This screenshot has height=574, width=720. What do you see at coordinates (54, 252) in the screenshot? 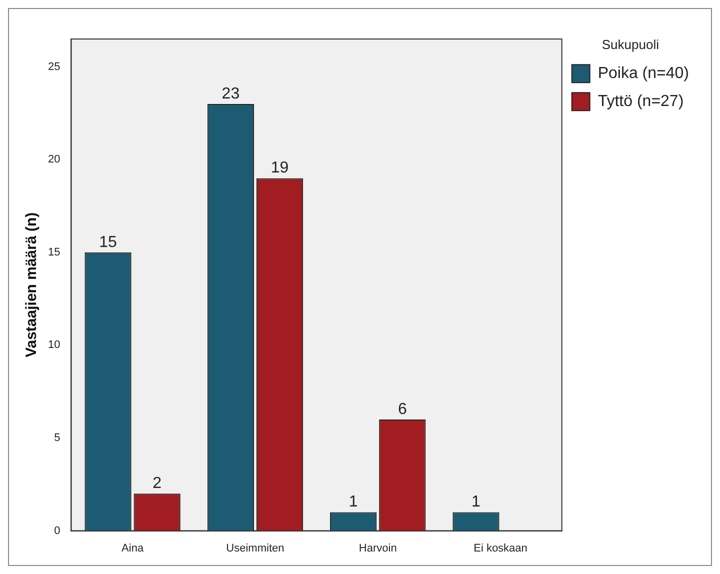
I see `y-tick-label: 15` at bounding box center [54, 252].